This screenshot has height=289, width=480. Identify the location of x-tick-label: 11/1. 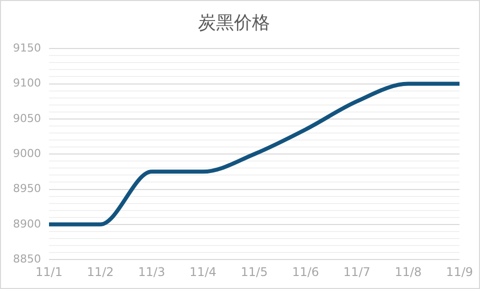
(49, 271).